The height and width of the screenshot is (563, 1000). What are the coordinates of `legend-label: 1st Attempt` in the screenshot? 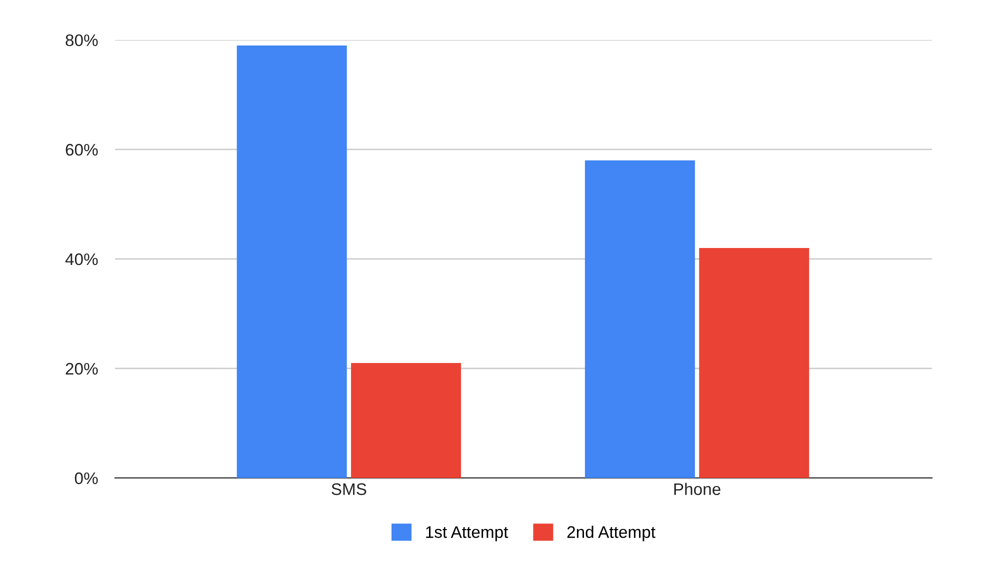 It's located at (467, 534).